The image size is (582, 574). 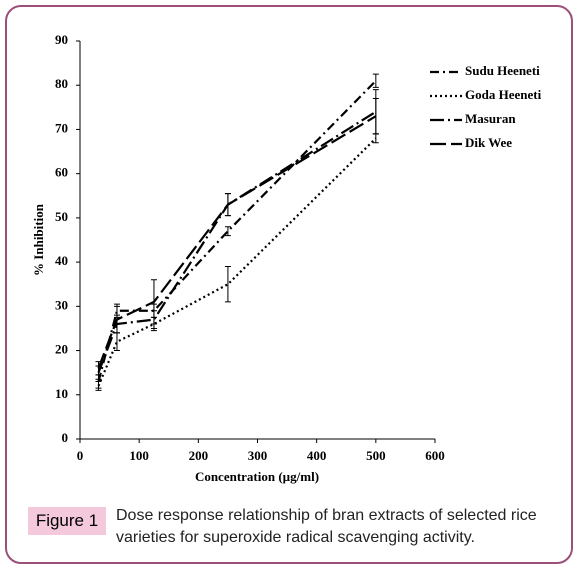 What do you see at coordinates (61, 83) in the screenshot?
I see `y-tick-label: 80` at bounding box center [61, 83].